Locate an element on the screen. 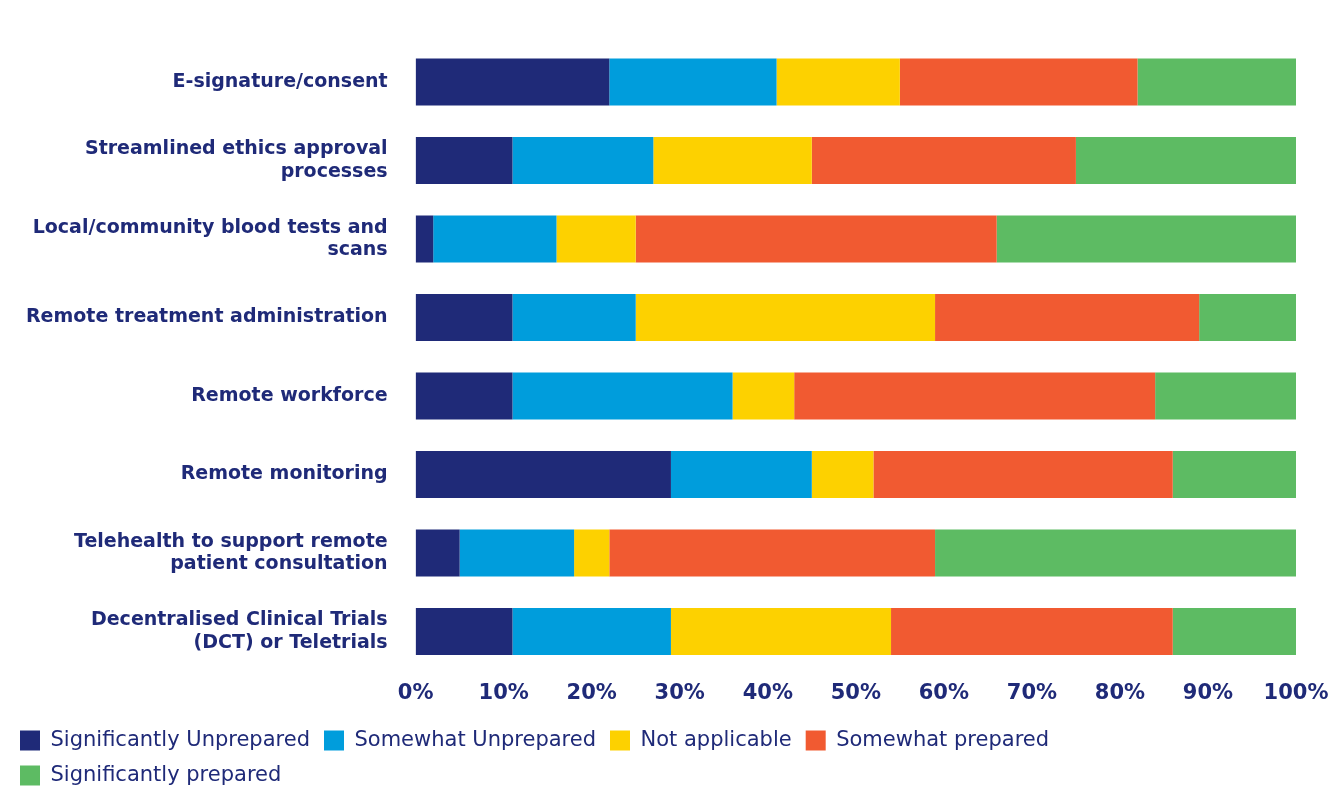  x-tick-label: 40% is located at coordinates (767, 691).